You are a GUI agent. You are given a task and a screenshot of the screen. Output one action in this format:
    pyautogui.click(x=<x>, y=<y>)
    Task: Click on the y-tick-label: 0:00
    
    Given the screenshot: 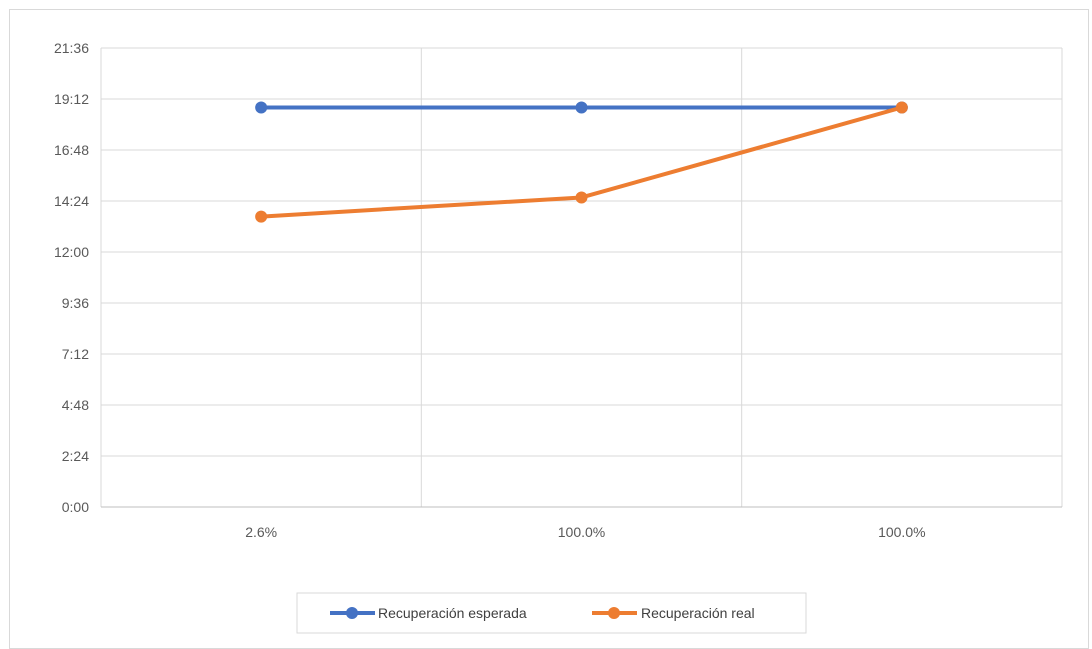 What is the action you would take?
    pyautogui.click(x=75, y=507)
    